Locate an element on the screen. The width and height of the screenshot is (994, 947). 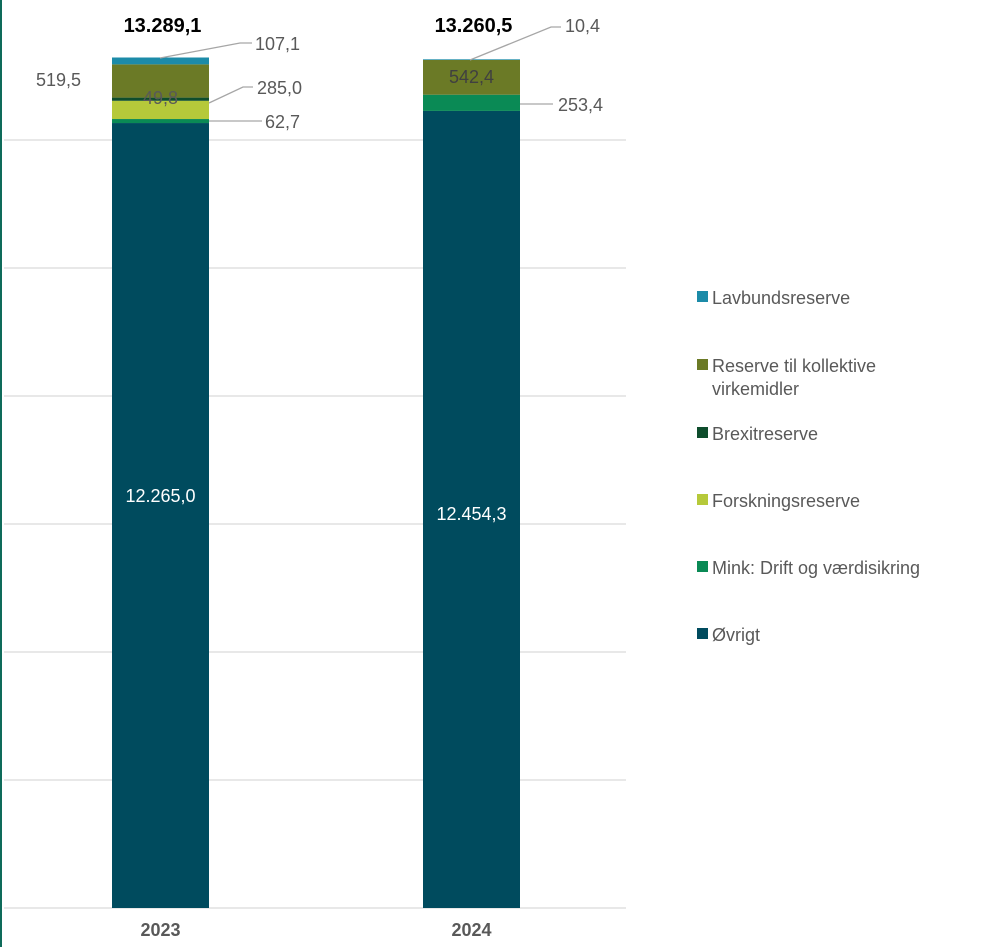
data-label: 107,1 is located at coordinates (277, 44).